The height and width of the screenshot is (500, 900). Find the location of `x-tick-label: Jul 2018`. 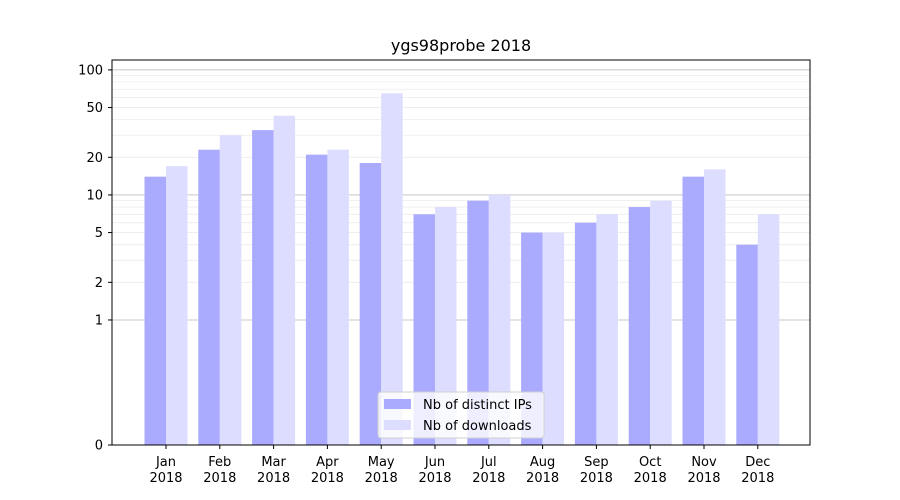

x-tick-label: Jul 2018 is located at coordinates (488, 470).